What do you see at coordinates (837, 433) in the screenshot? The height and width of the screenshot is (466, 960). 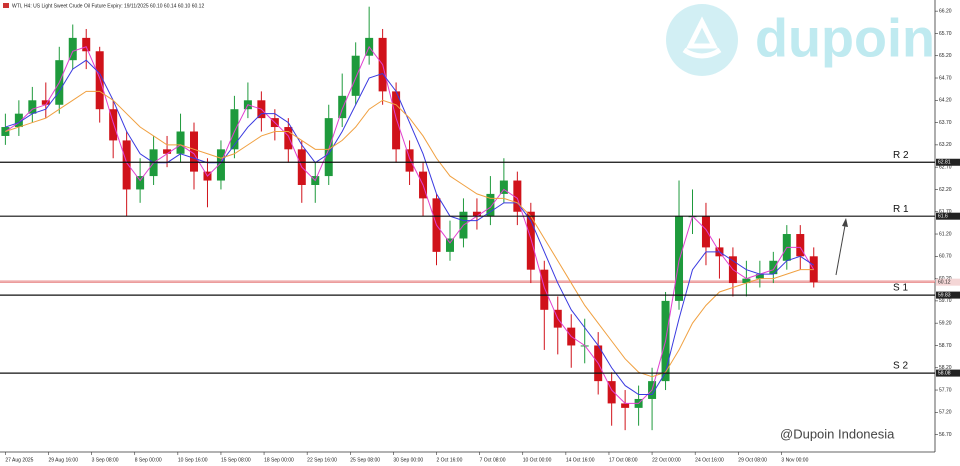 I see `watermark-handle: @Dupoin Indonesia` at bounding box center [837, 433].